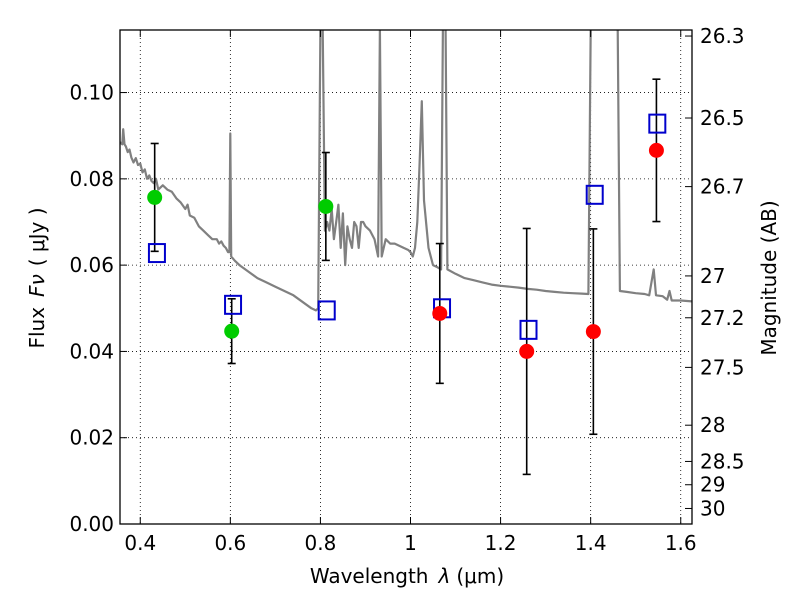  I want to click on x-tick-label: 1.6, so click(681, 543).